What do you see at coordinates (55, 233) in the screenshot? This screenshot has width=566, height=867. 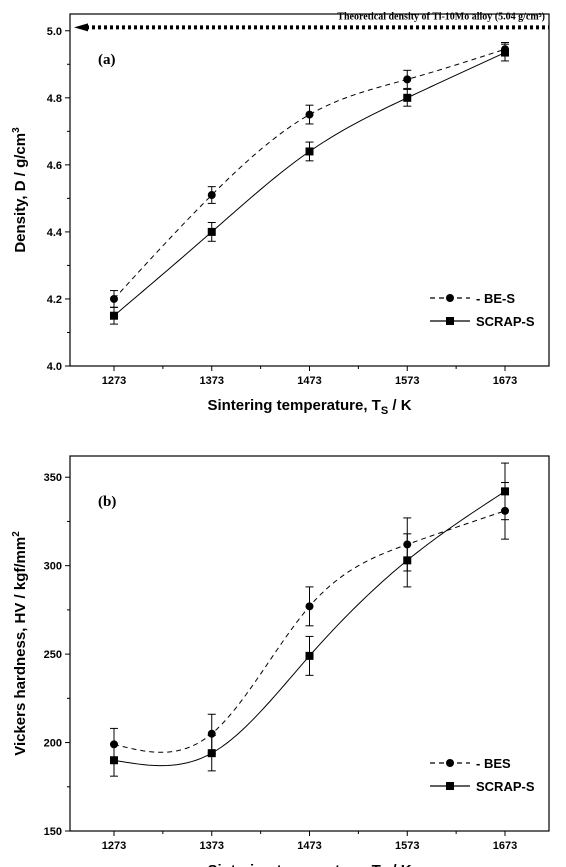 I see `y-tick-label: 4.4` at bounding box center [55, 233].